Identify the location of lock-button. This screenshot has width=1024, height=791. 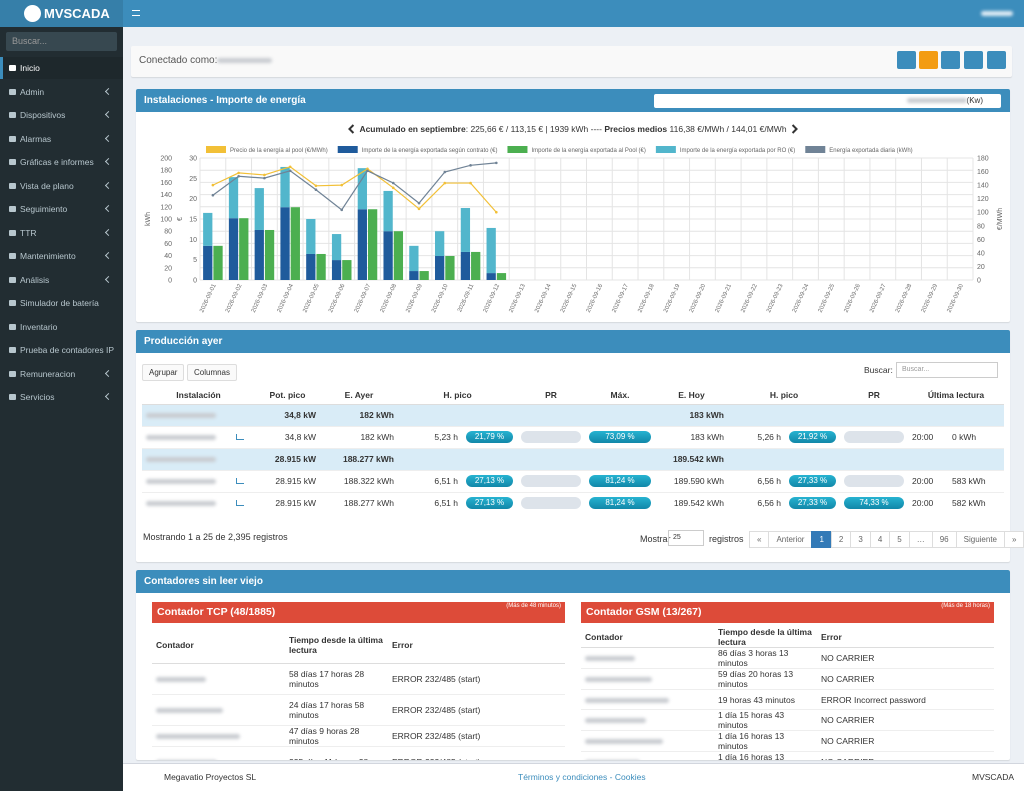
(996, 60).